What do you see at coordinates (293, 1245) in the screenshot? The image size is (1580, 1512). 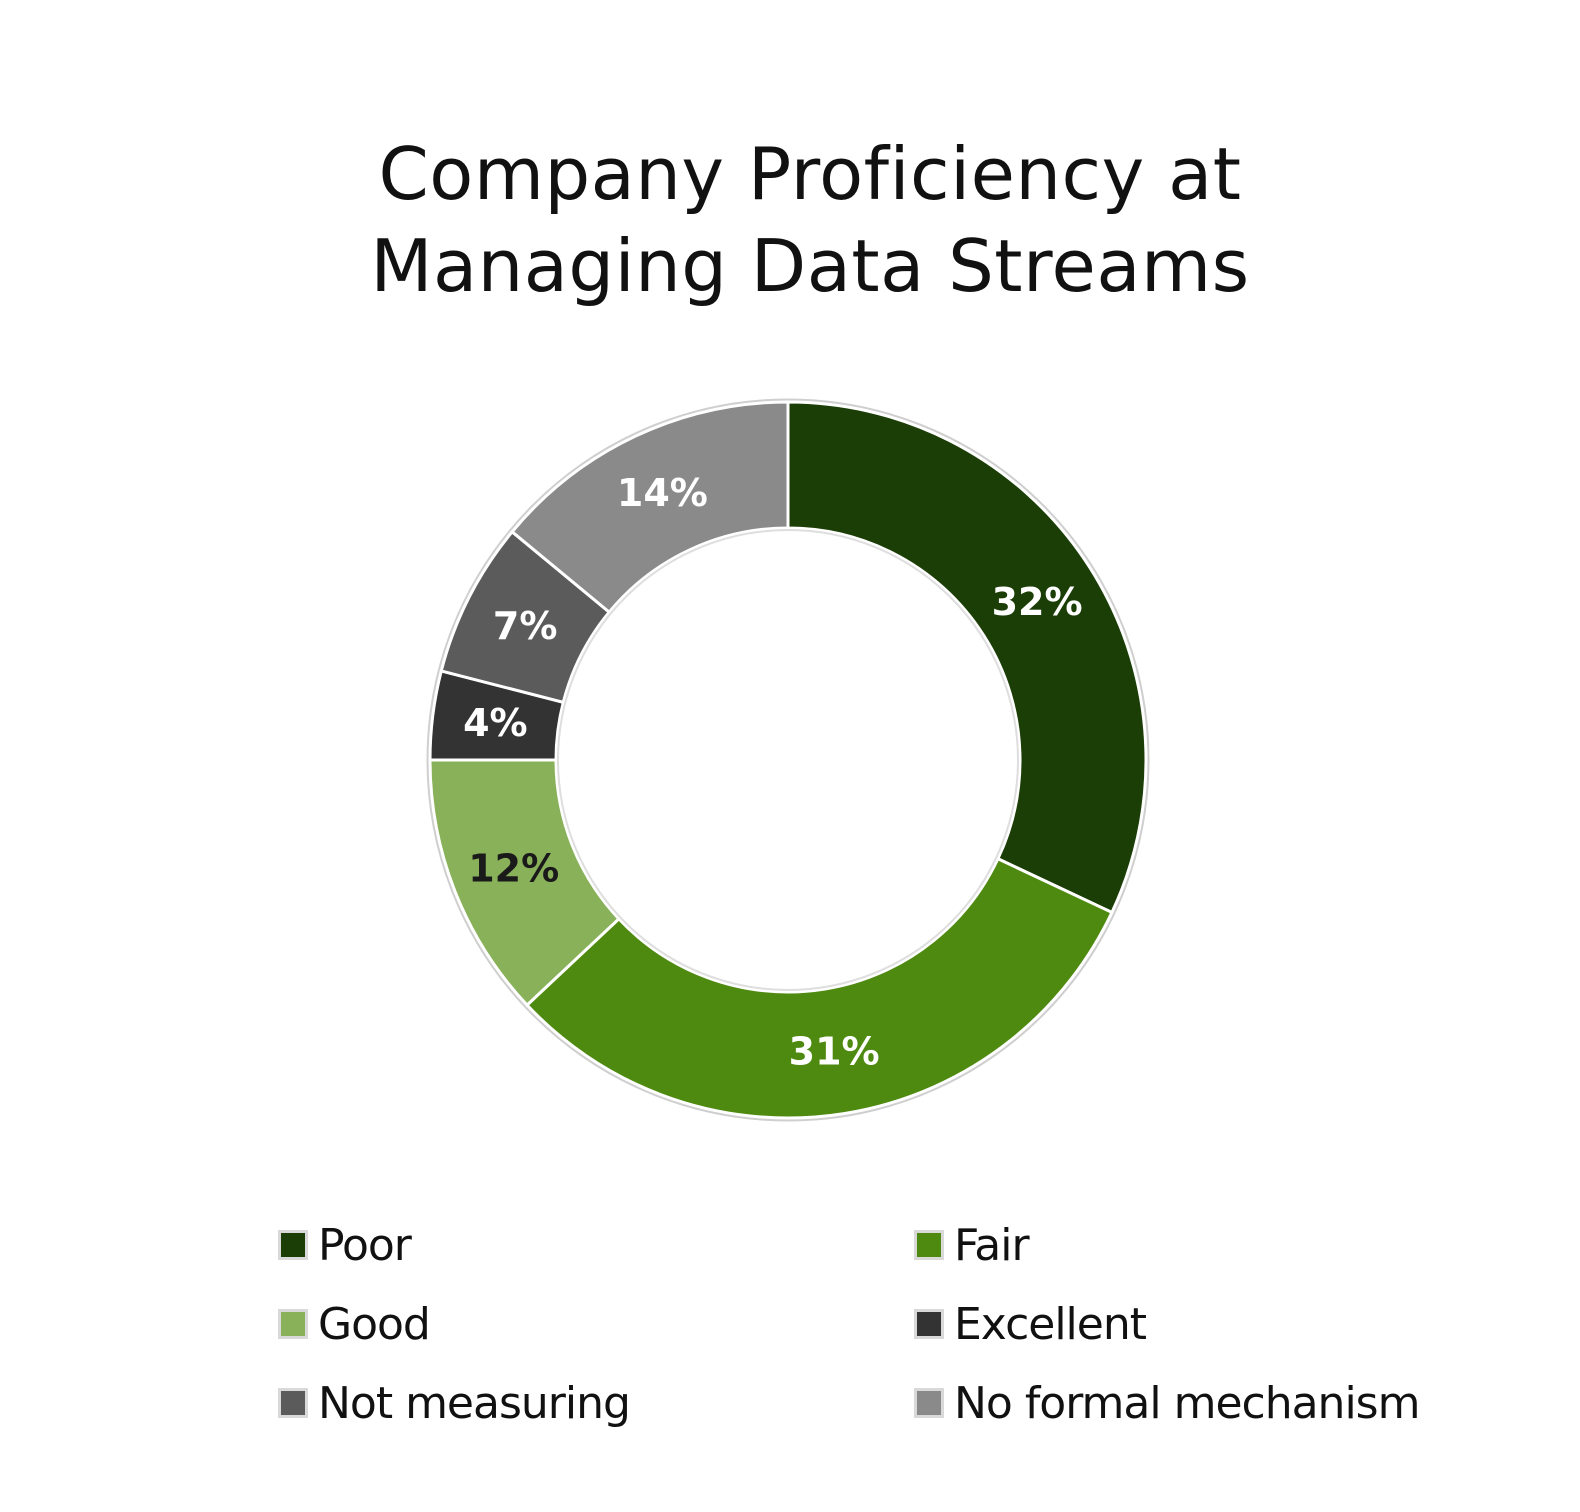 I see `legend-swatch-poor` at bounding box center [293, 1245].